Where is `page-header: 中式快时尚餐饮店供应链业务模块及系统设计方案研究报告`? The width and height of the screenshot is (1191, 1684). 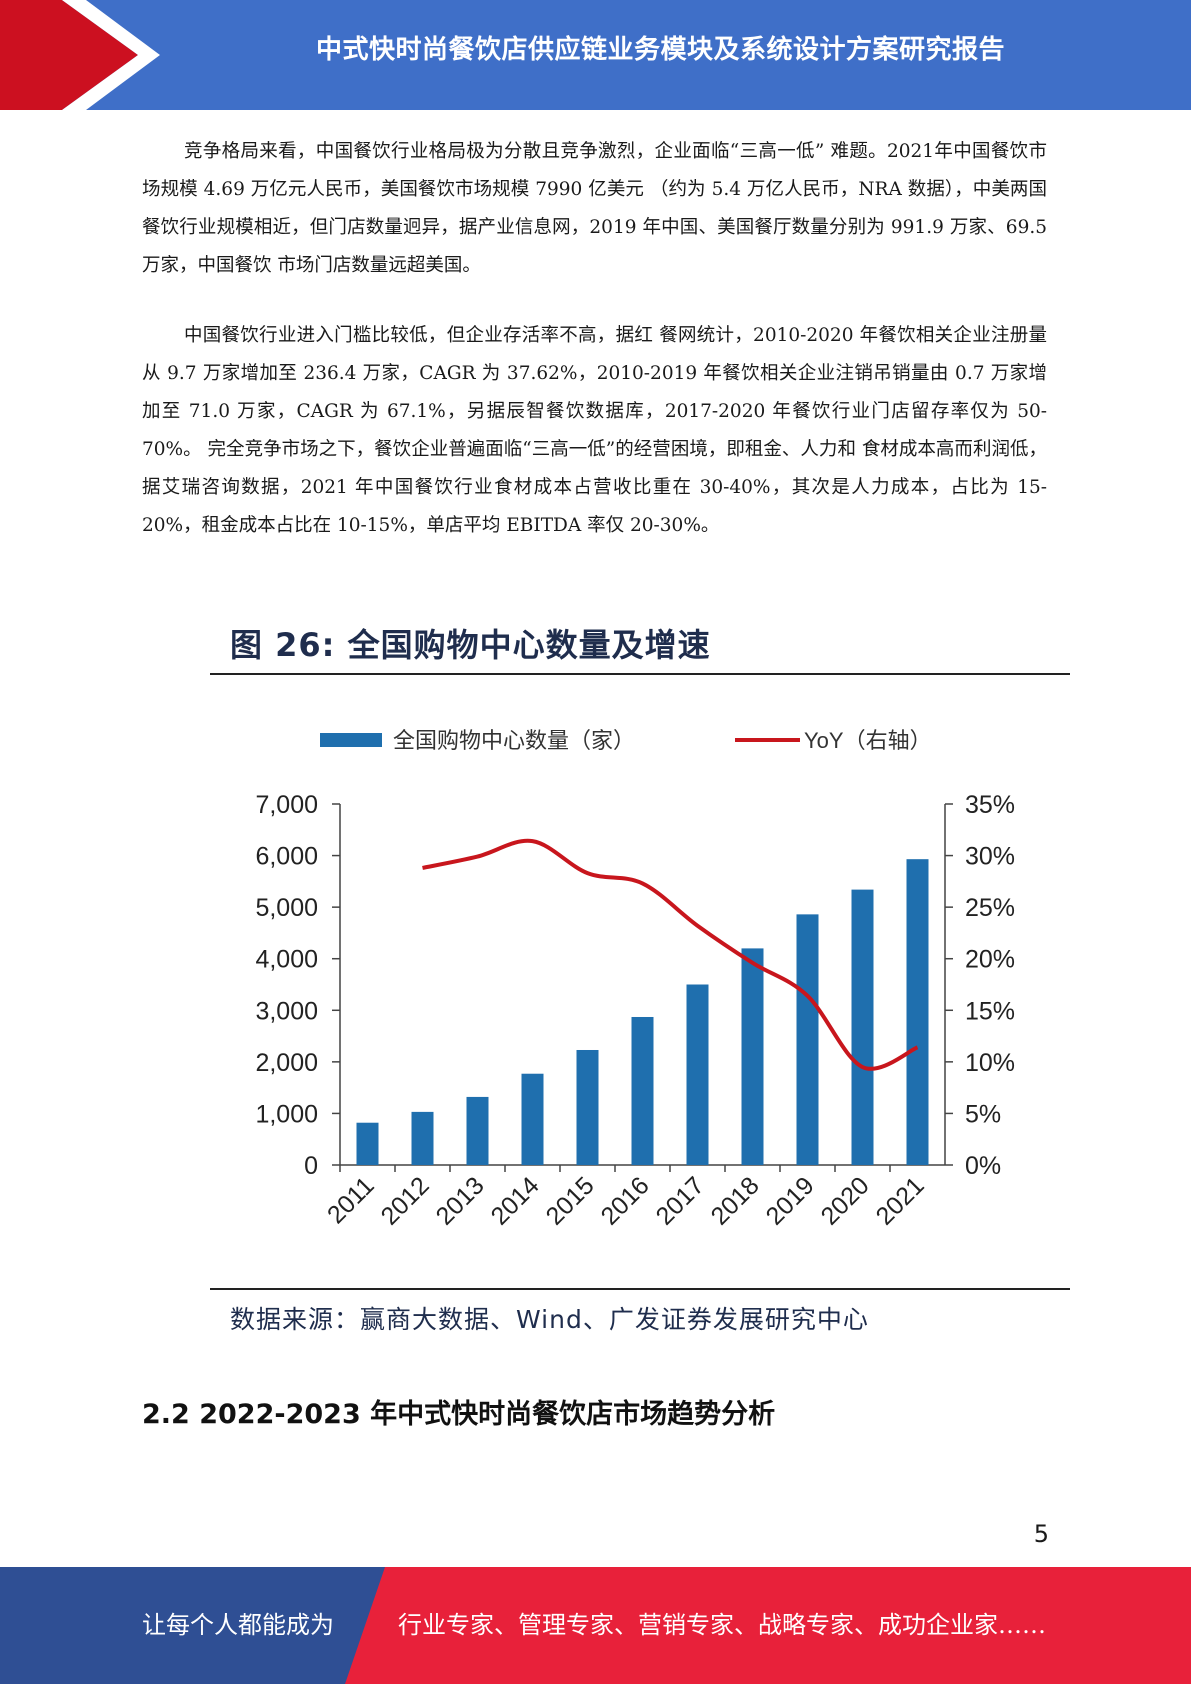 page-header: 中式快时尚餐饮店供应链业务模块及系统设计方案研究报告 is located at coordinates (595, 55).